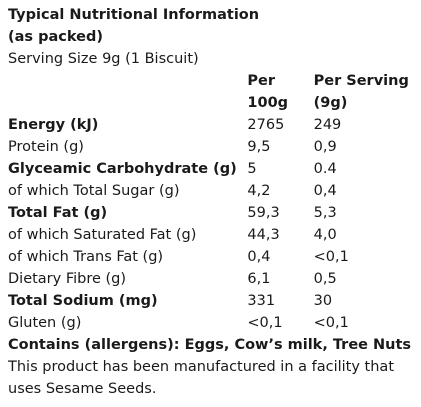  What do you see at coordinates (45, 323) in the screenshot?
I see `nutrient-name: Gluten (g)` at bounding box center [45, 323].